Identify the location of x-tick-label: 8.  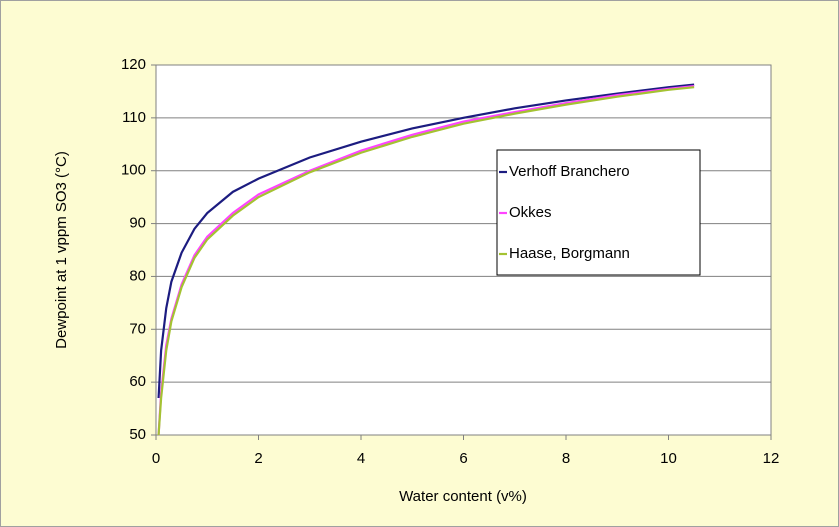
(566, 458).